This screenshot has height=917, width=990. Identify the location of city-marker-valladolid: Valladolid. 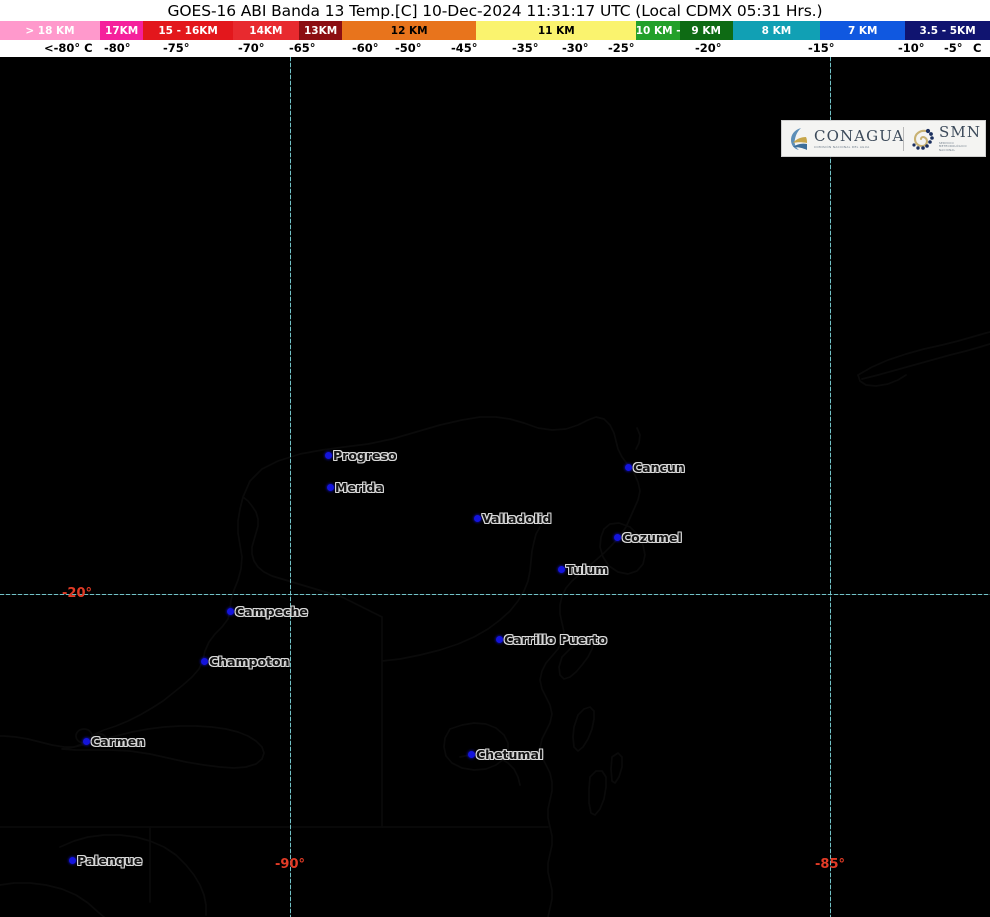
(512, 518).